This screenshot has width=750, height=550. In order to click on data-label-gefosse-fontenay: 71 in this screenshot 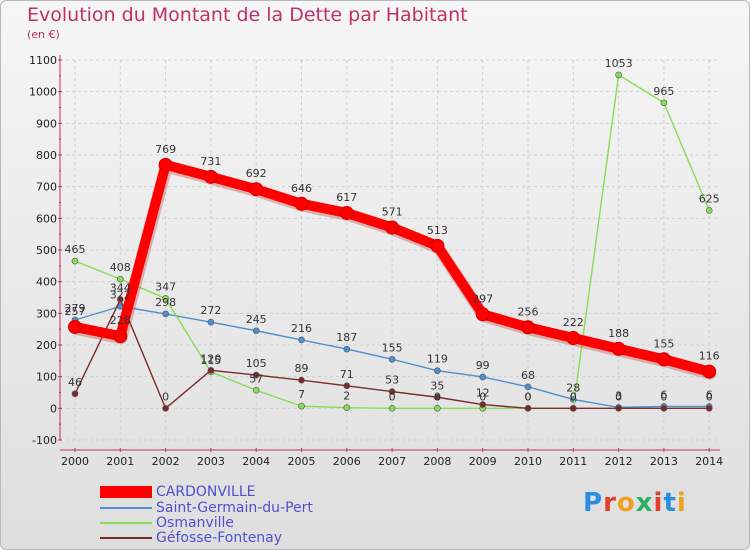, I will do `click(347, 374)`.